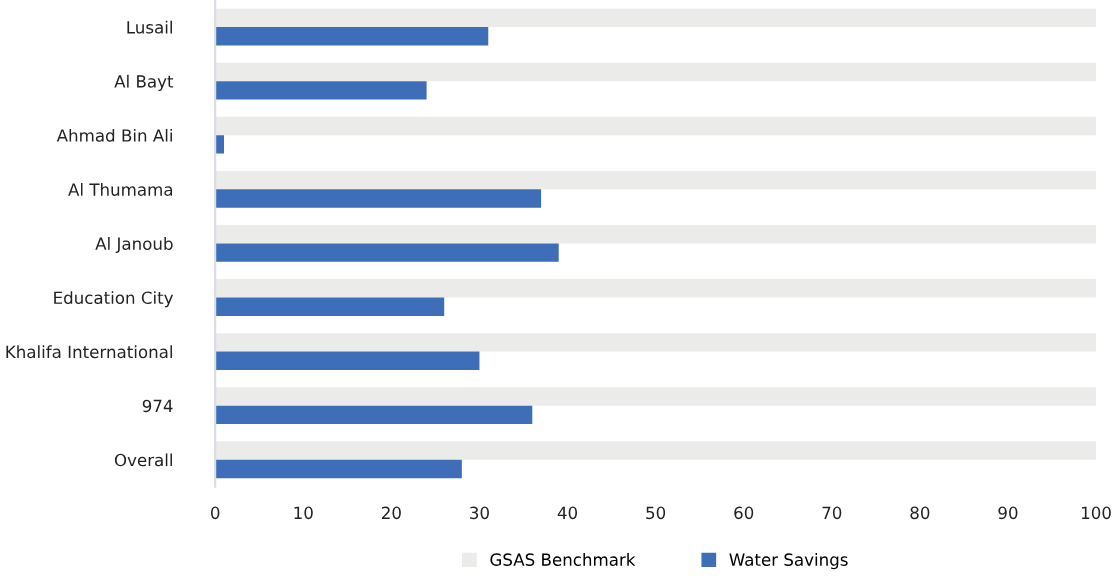 The height and width of the screenshot is (583, 1115). Describe the element at coordinates (303, 513) in the screenshot. I see `x-tick-label: 10` at that location.